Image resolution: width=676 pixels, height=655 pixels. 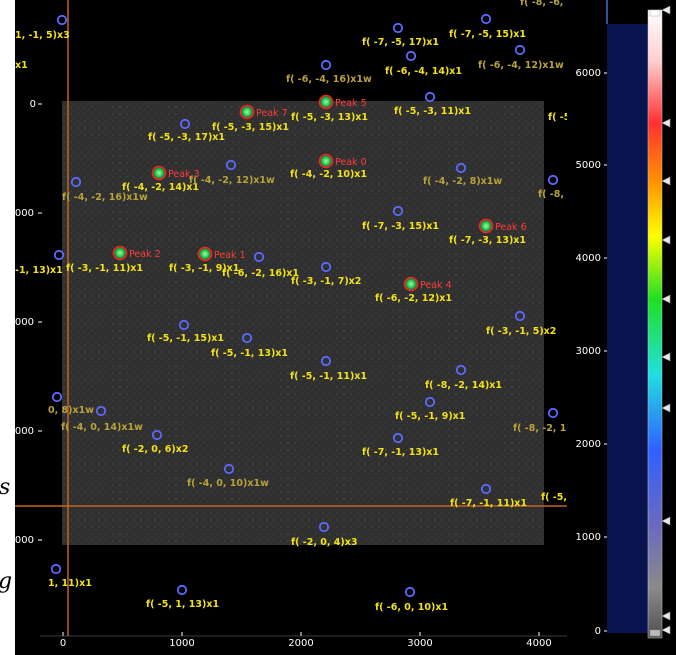 What do you see at coordinates (136, 253) in the screenshot?
I see `peak: Peak 2` at bounding box center [136, 253].